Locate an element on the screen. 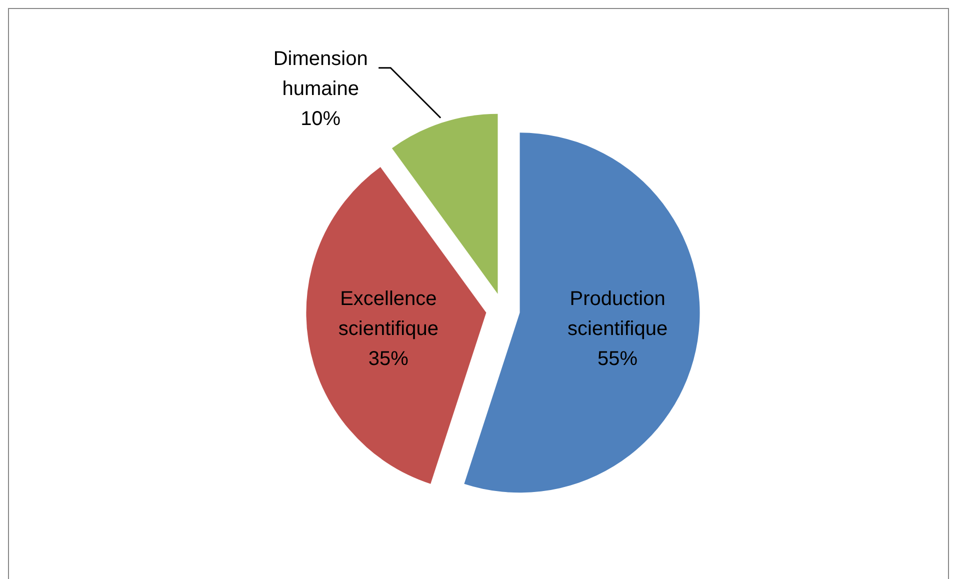  data-label: 35% is located at coordinates (388, 359).